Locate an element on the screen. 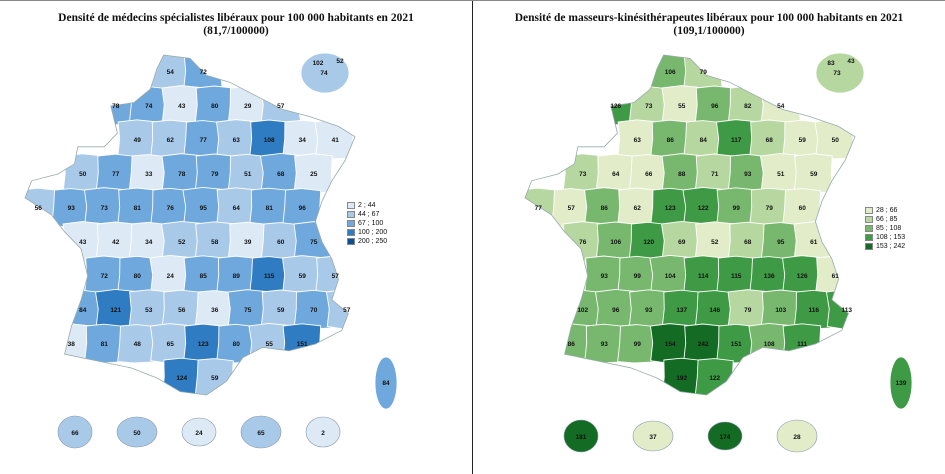 The height and width of the screenshot is (474, 945). right-department-value: 96 is located at coordinates (616, 310).